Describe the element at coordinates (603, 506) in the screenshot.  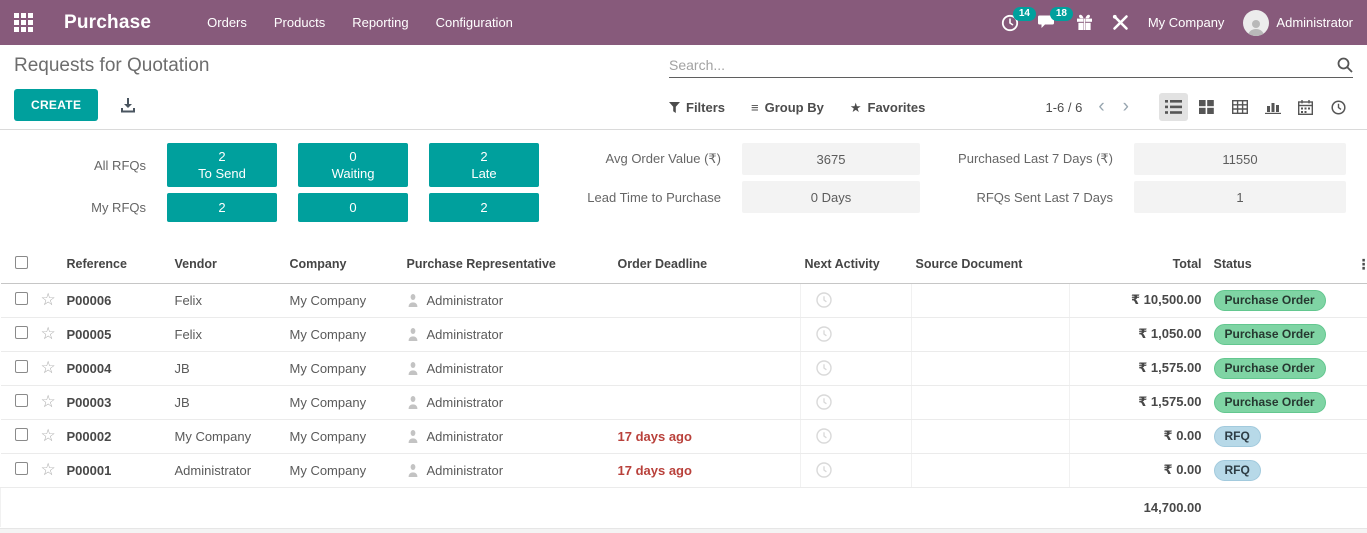
I see `footer-total: 14,700.00` at that location.